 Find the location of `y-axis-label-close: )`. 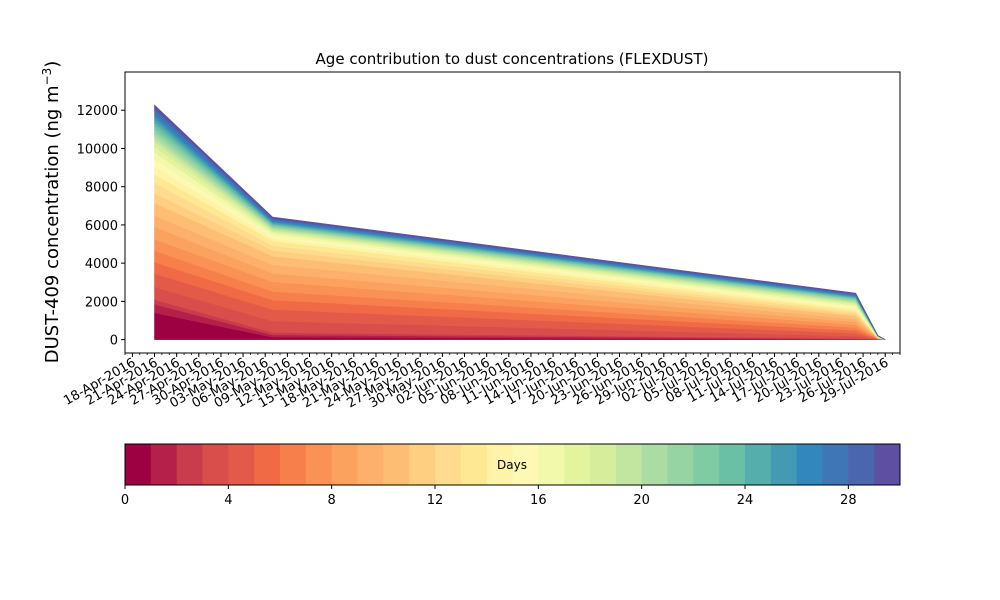

y-axis-label-close: ) is located at coordinates (52, 64).